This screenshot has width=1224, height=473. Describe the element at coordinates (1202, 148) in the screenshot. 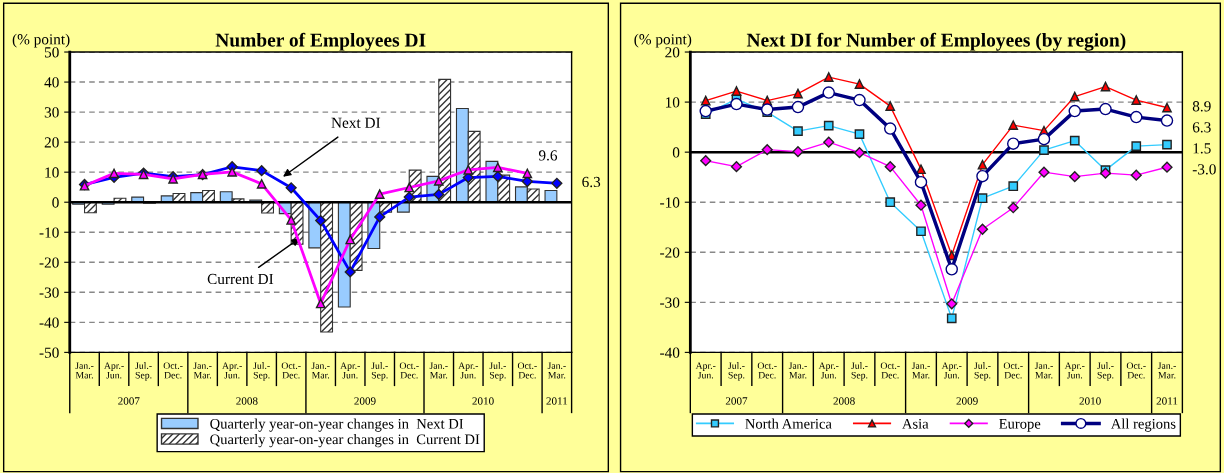

I see `data-label: 1.5` at that location.